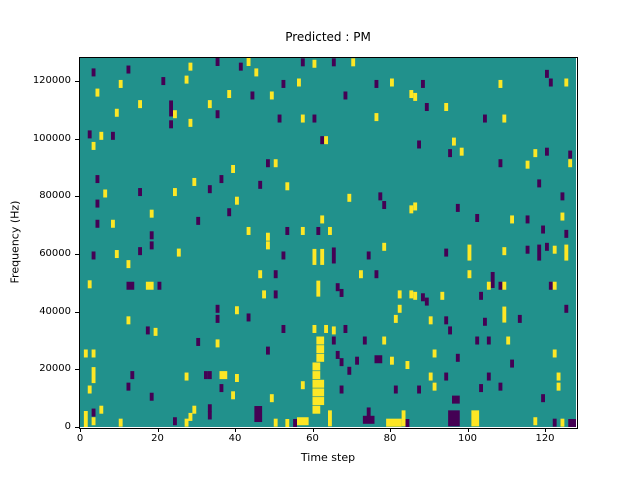 This screenshot has width=640, height=480. Describe the element at coordinates (467, 438) in the screenshot. I see `x-tick-label: 100` at that location.